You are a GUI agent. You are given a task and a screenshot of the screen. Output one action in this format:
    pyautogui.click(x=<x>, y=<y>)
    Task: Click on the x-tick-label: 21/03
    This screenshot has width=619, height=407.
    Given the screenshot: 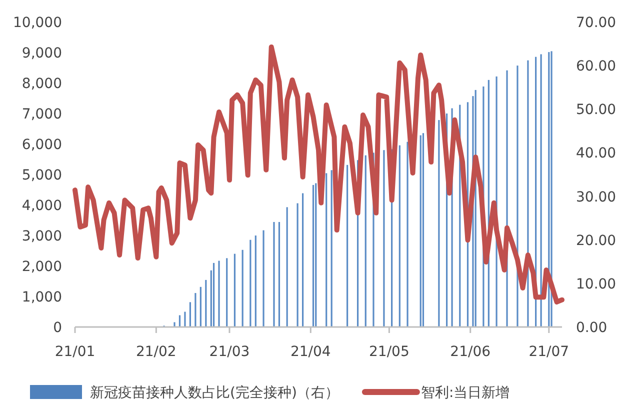 What is the action you would take?
    pyautogui.click(x=229, y=352)
    